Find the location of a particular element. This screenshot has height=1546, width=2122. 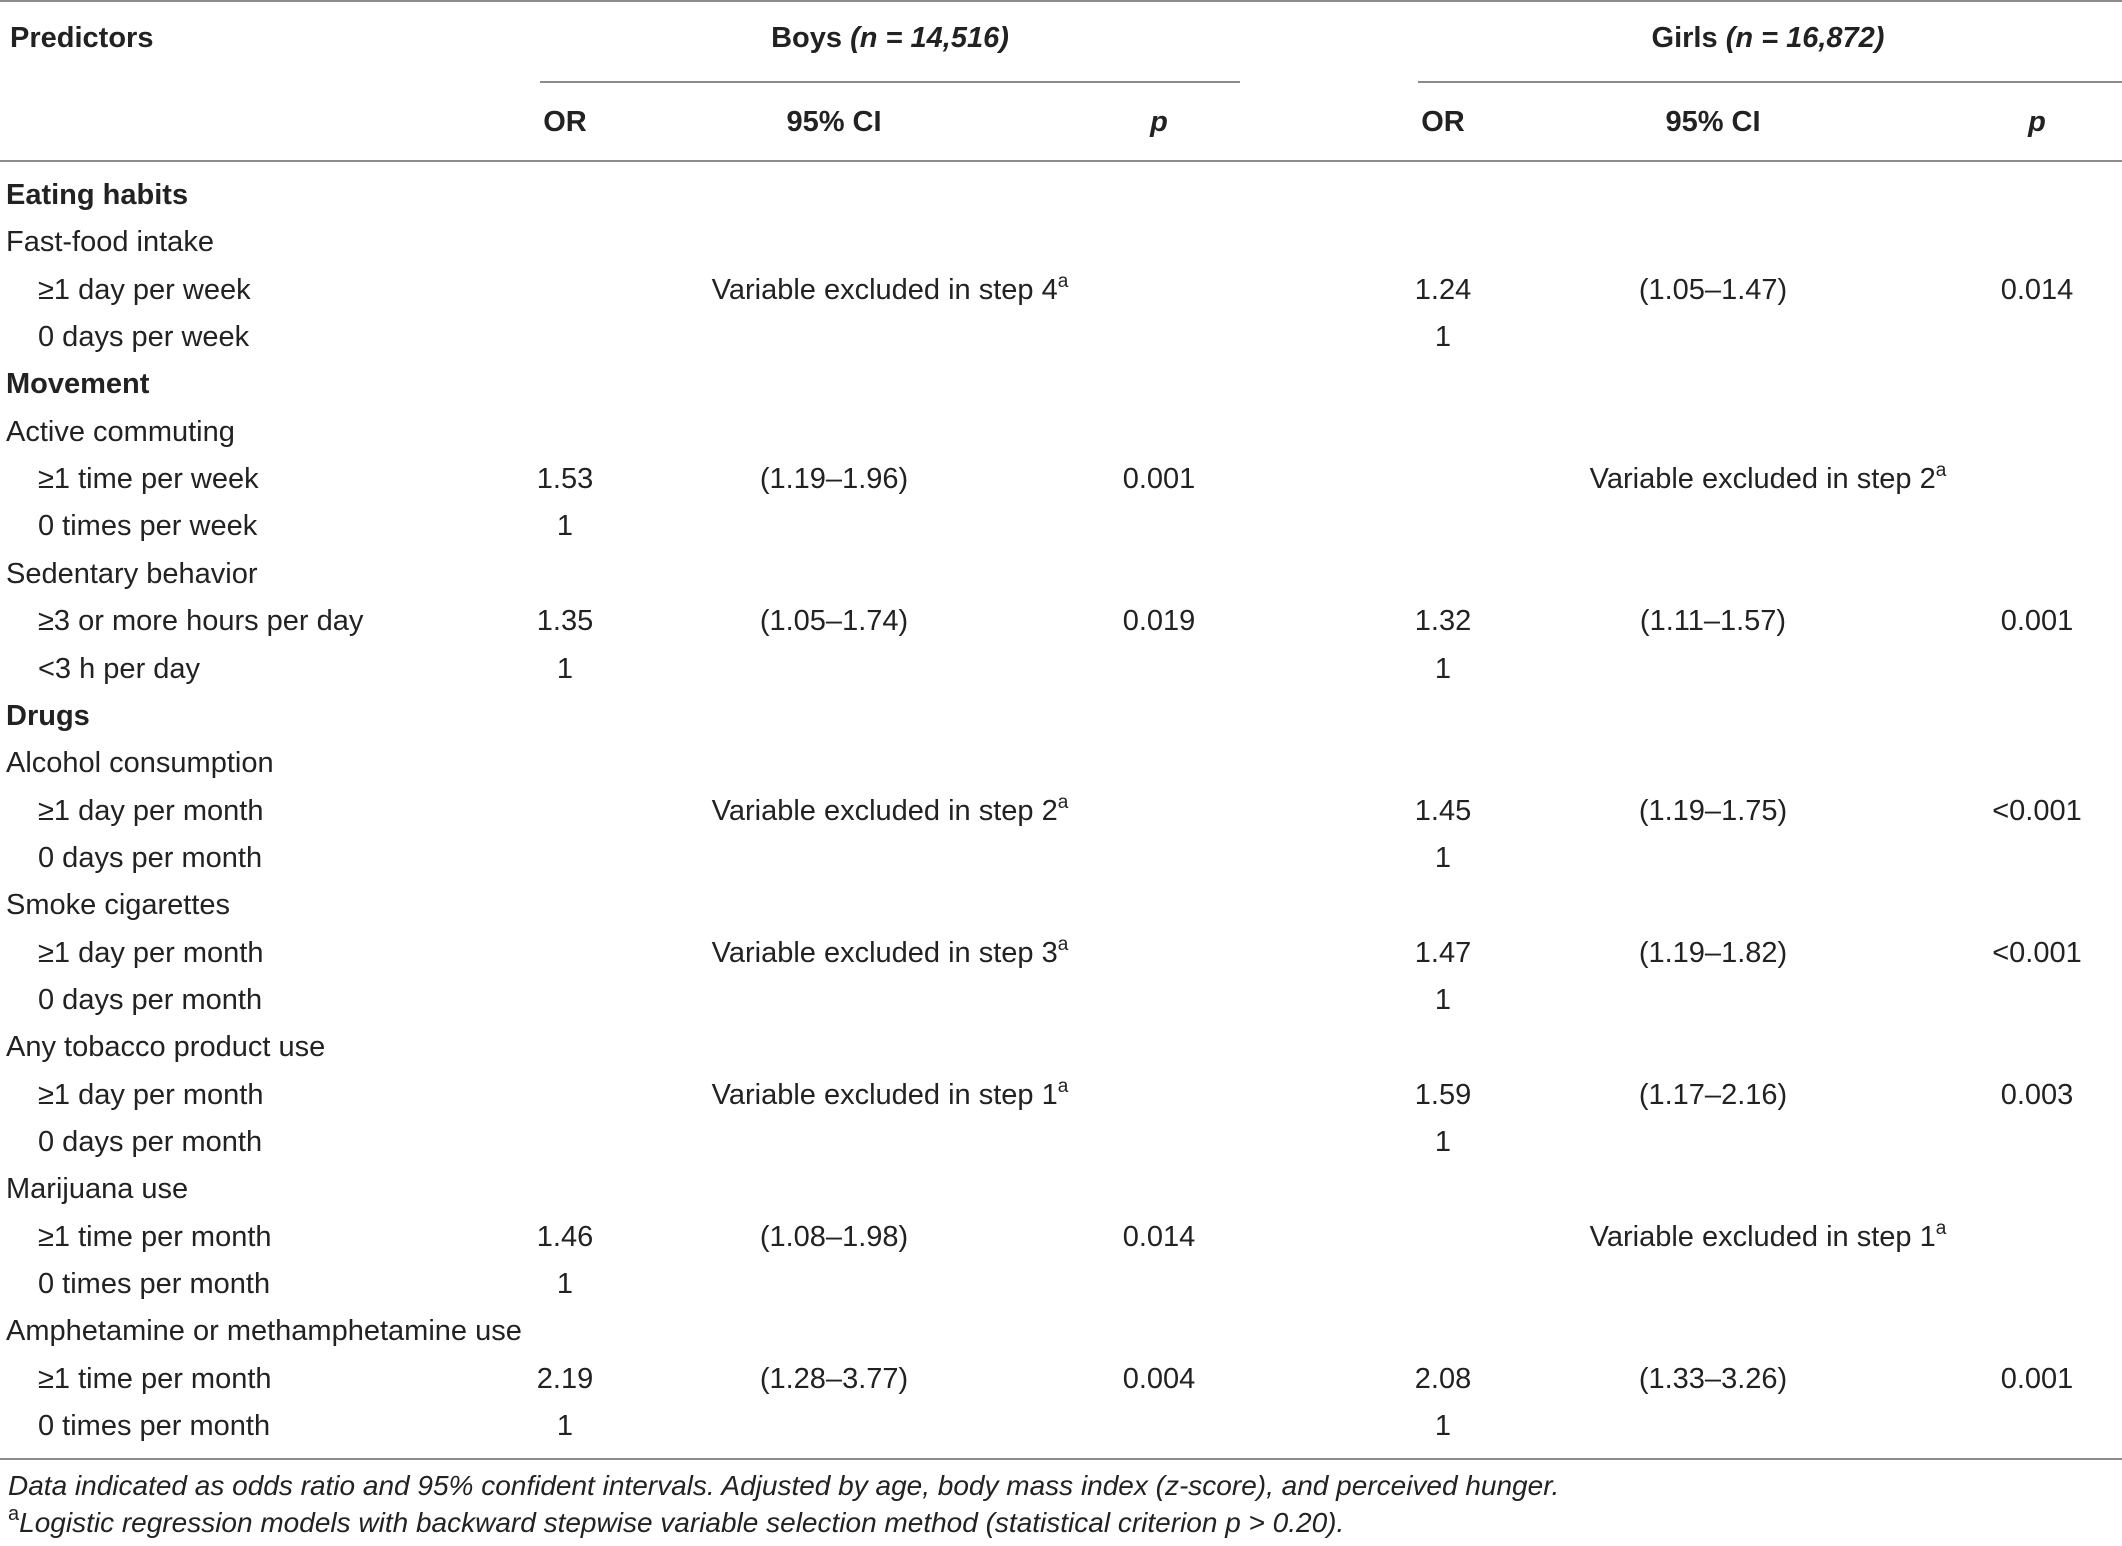

header-boys-or: OR is located at coordinates (565, 122).